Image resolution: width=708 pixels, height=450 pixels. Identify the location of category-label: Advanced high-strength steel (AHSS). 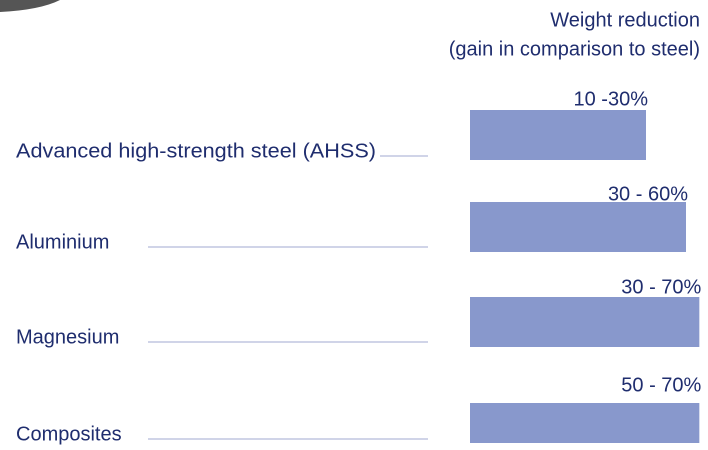
(196, 151).